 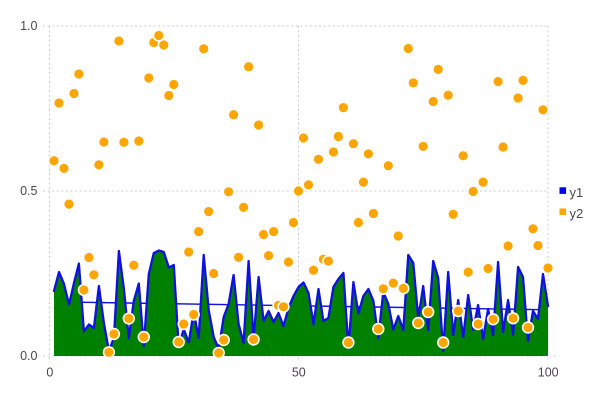 What do you see at coordinates (299, 373) in the screenshot?
I see `svg-text: 50` at bounding box center [299, 373].